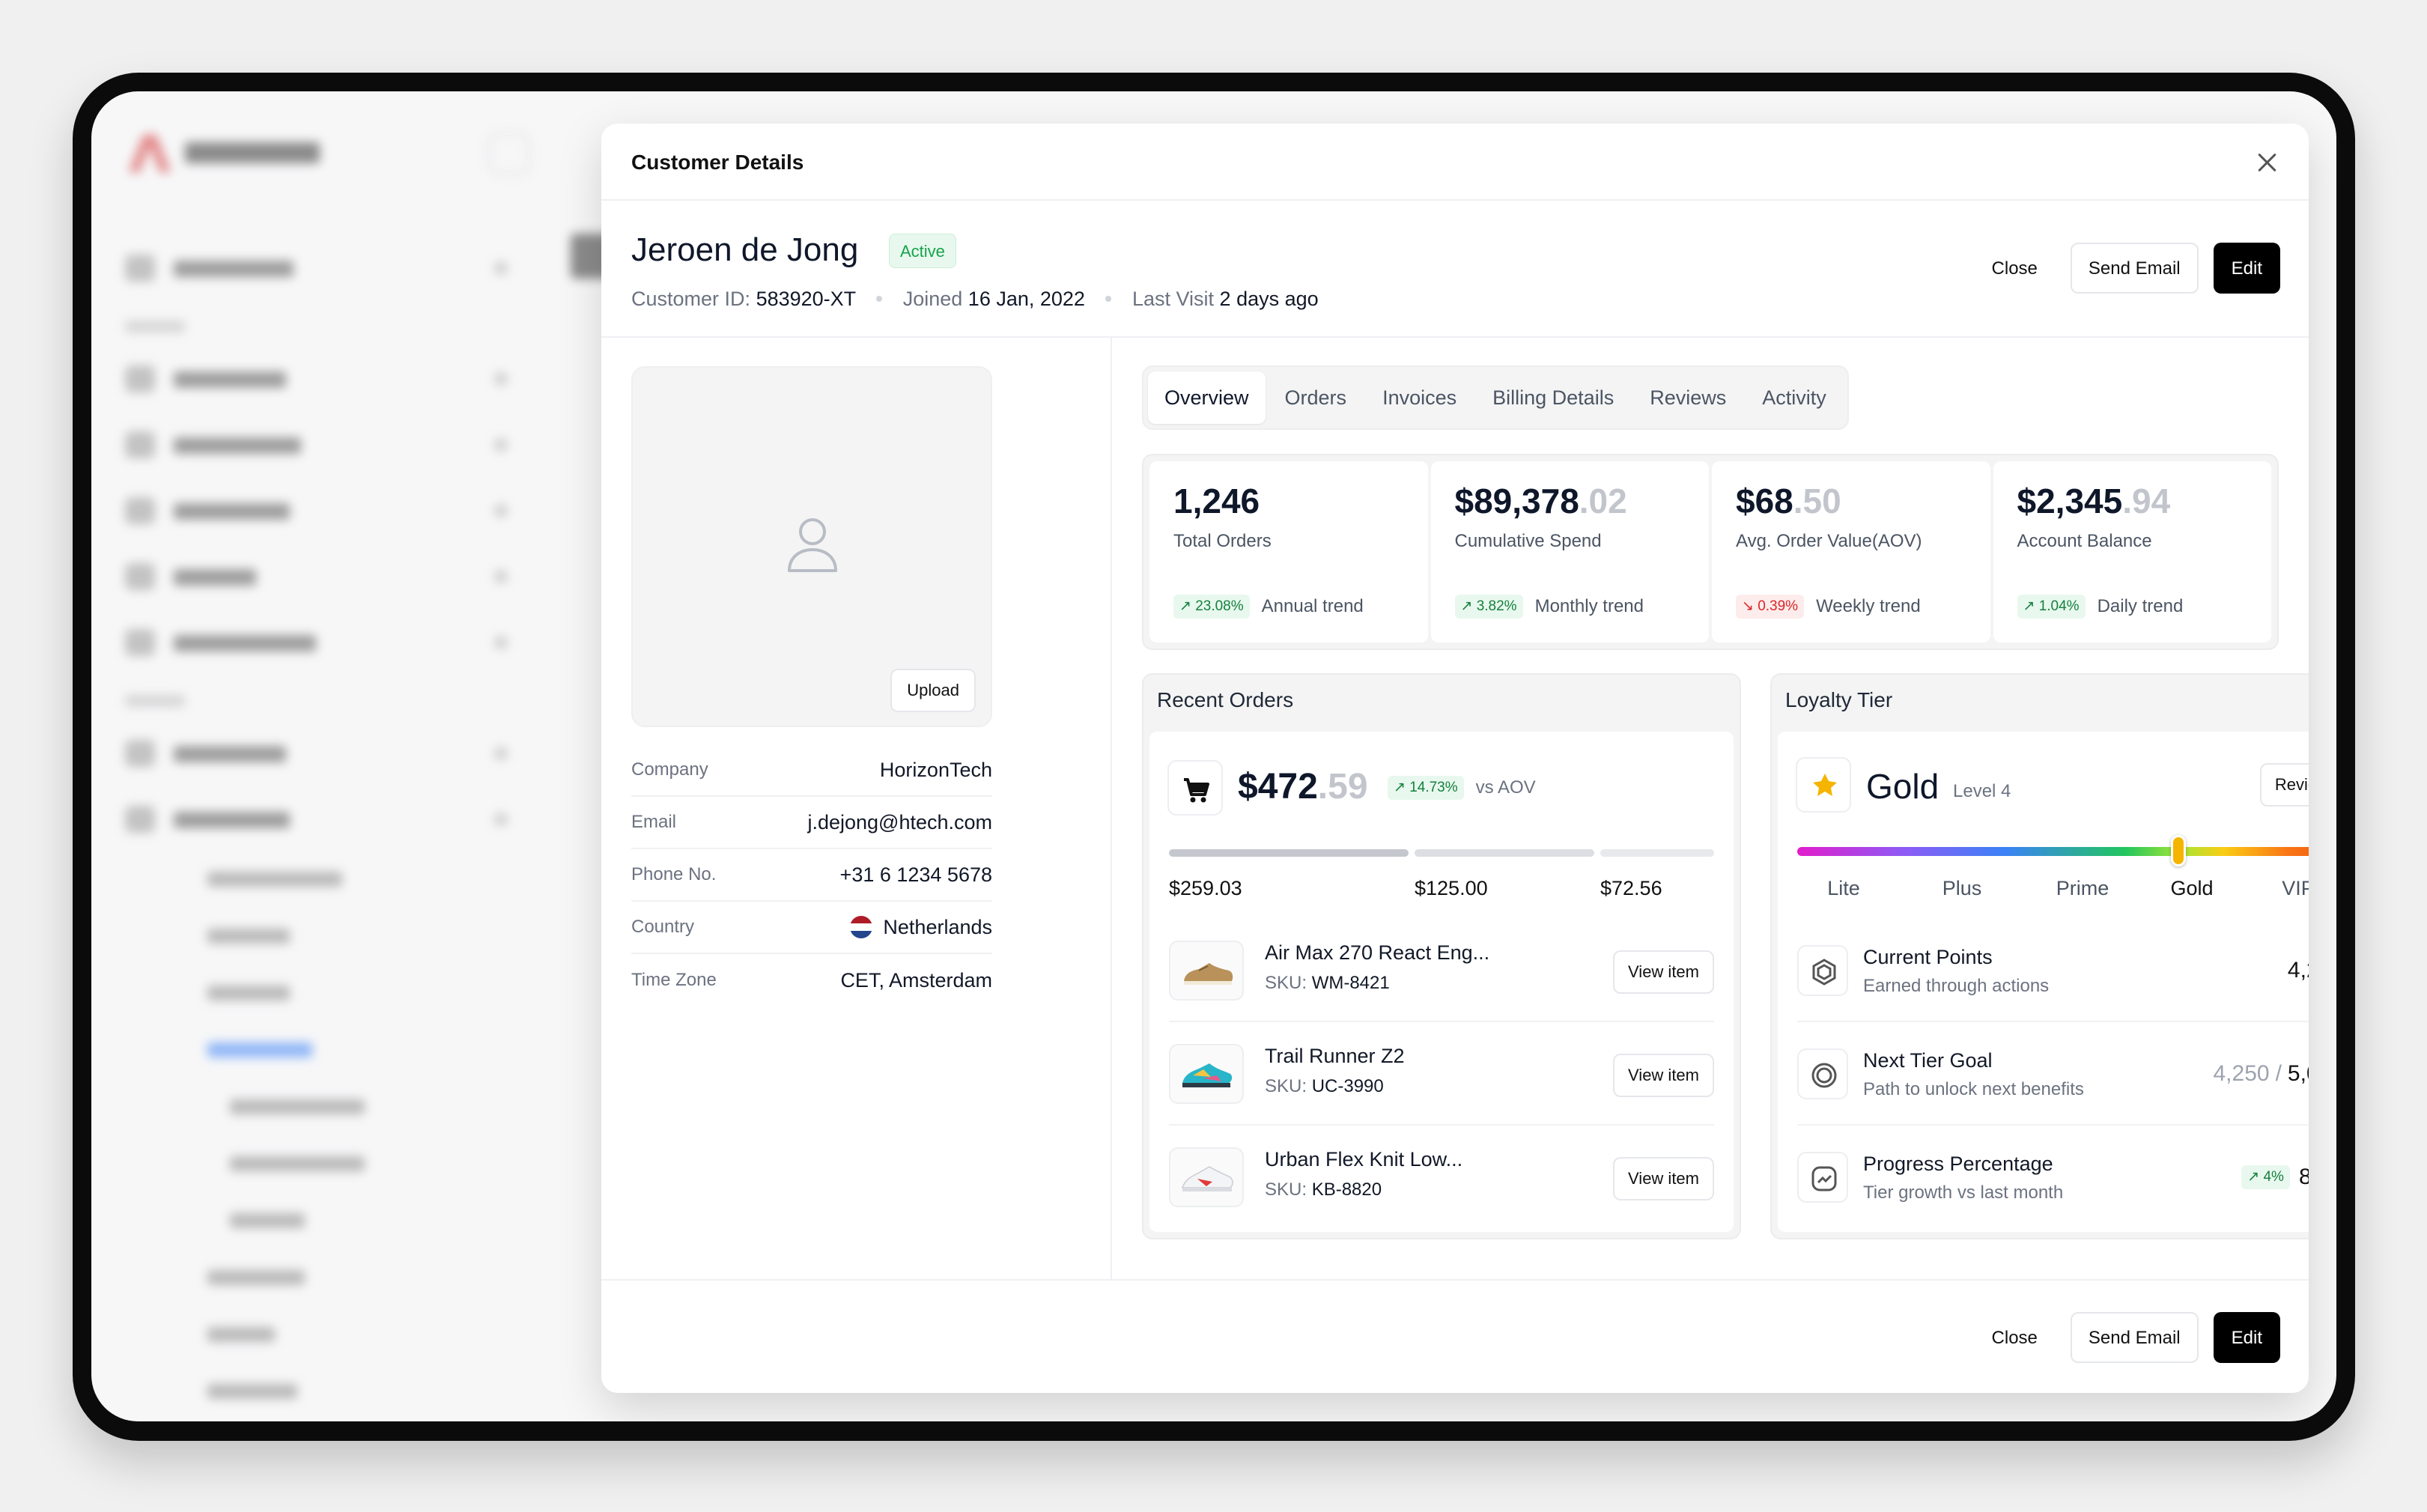 The image size is (2427, 1512). I want to click on product-name: Trail Runner Z2, so click(1335, 1056).